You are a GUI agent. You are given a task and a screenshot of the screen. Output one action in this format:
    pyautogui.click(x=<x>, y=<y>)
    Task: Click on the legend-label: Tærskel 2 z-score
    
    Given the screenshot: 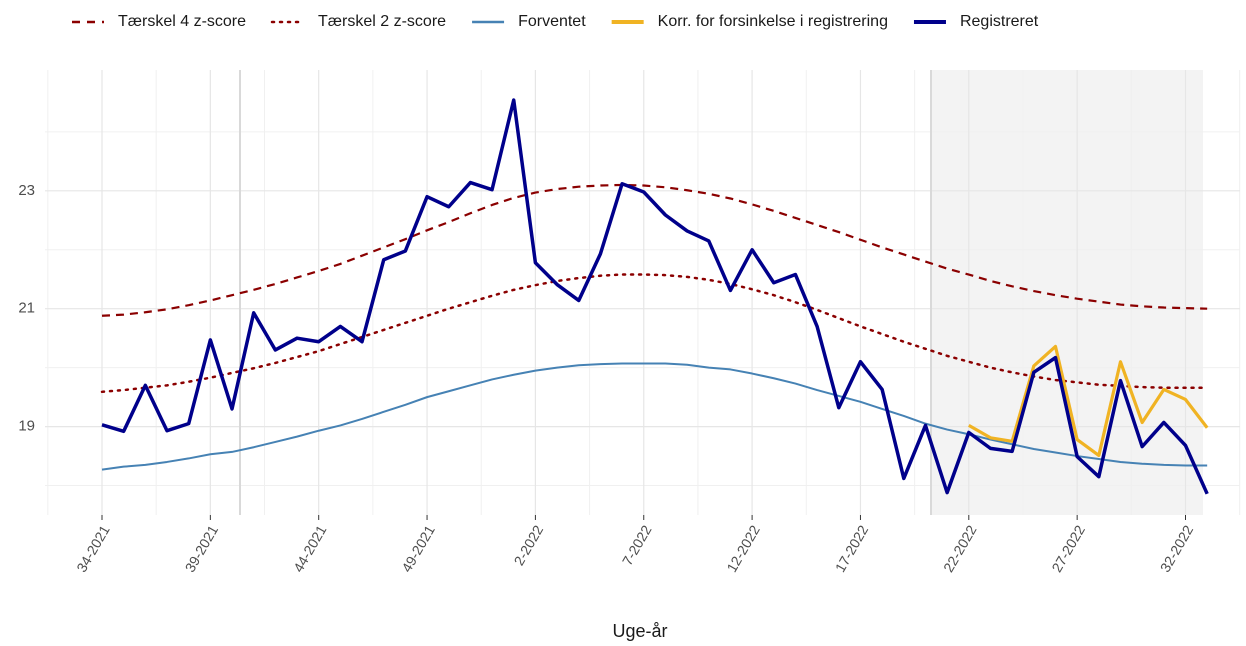 What is the action you would take?
    pyautogui.click(x=382, y=21)
    